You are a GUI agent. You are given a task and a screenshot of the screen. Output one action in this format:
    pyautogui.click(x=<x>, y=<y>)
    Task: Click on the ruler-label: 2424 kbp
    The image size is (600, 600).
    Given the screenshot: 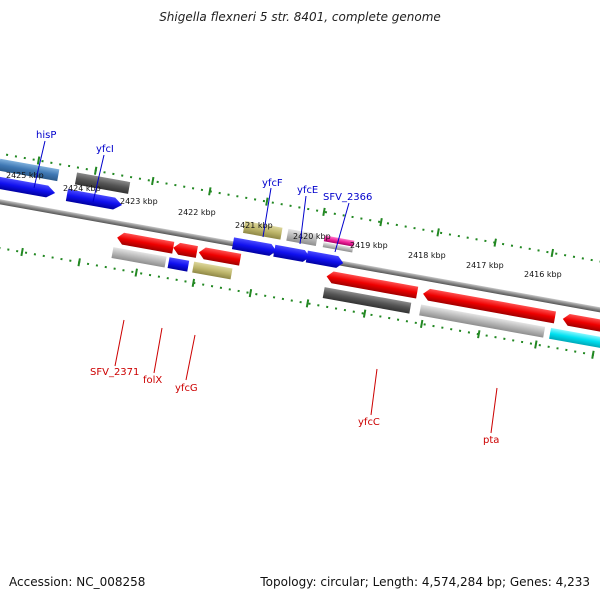 What is the action you would take?
    pyautogui.click(x=82, y=188)
    